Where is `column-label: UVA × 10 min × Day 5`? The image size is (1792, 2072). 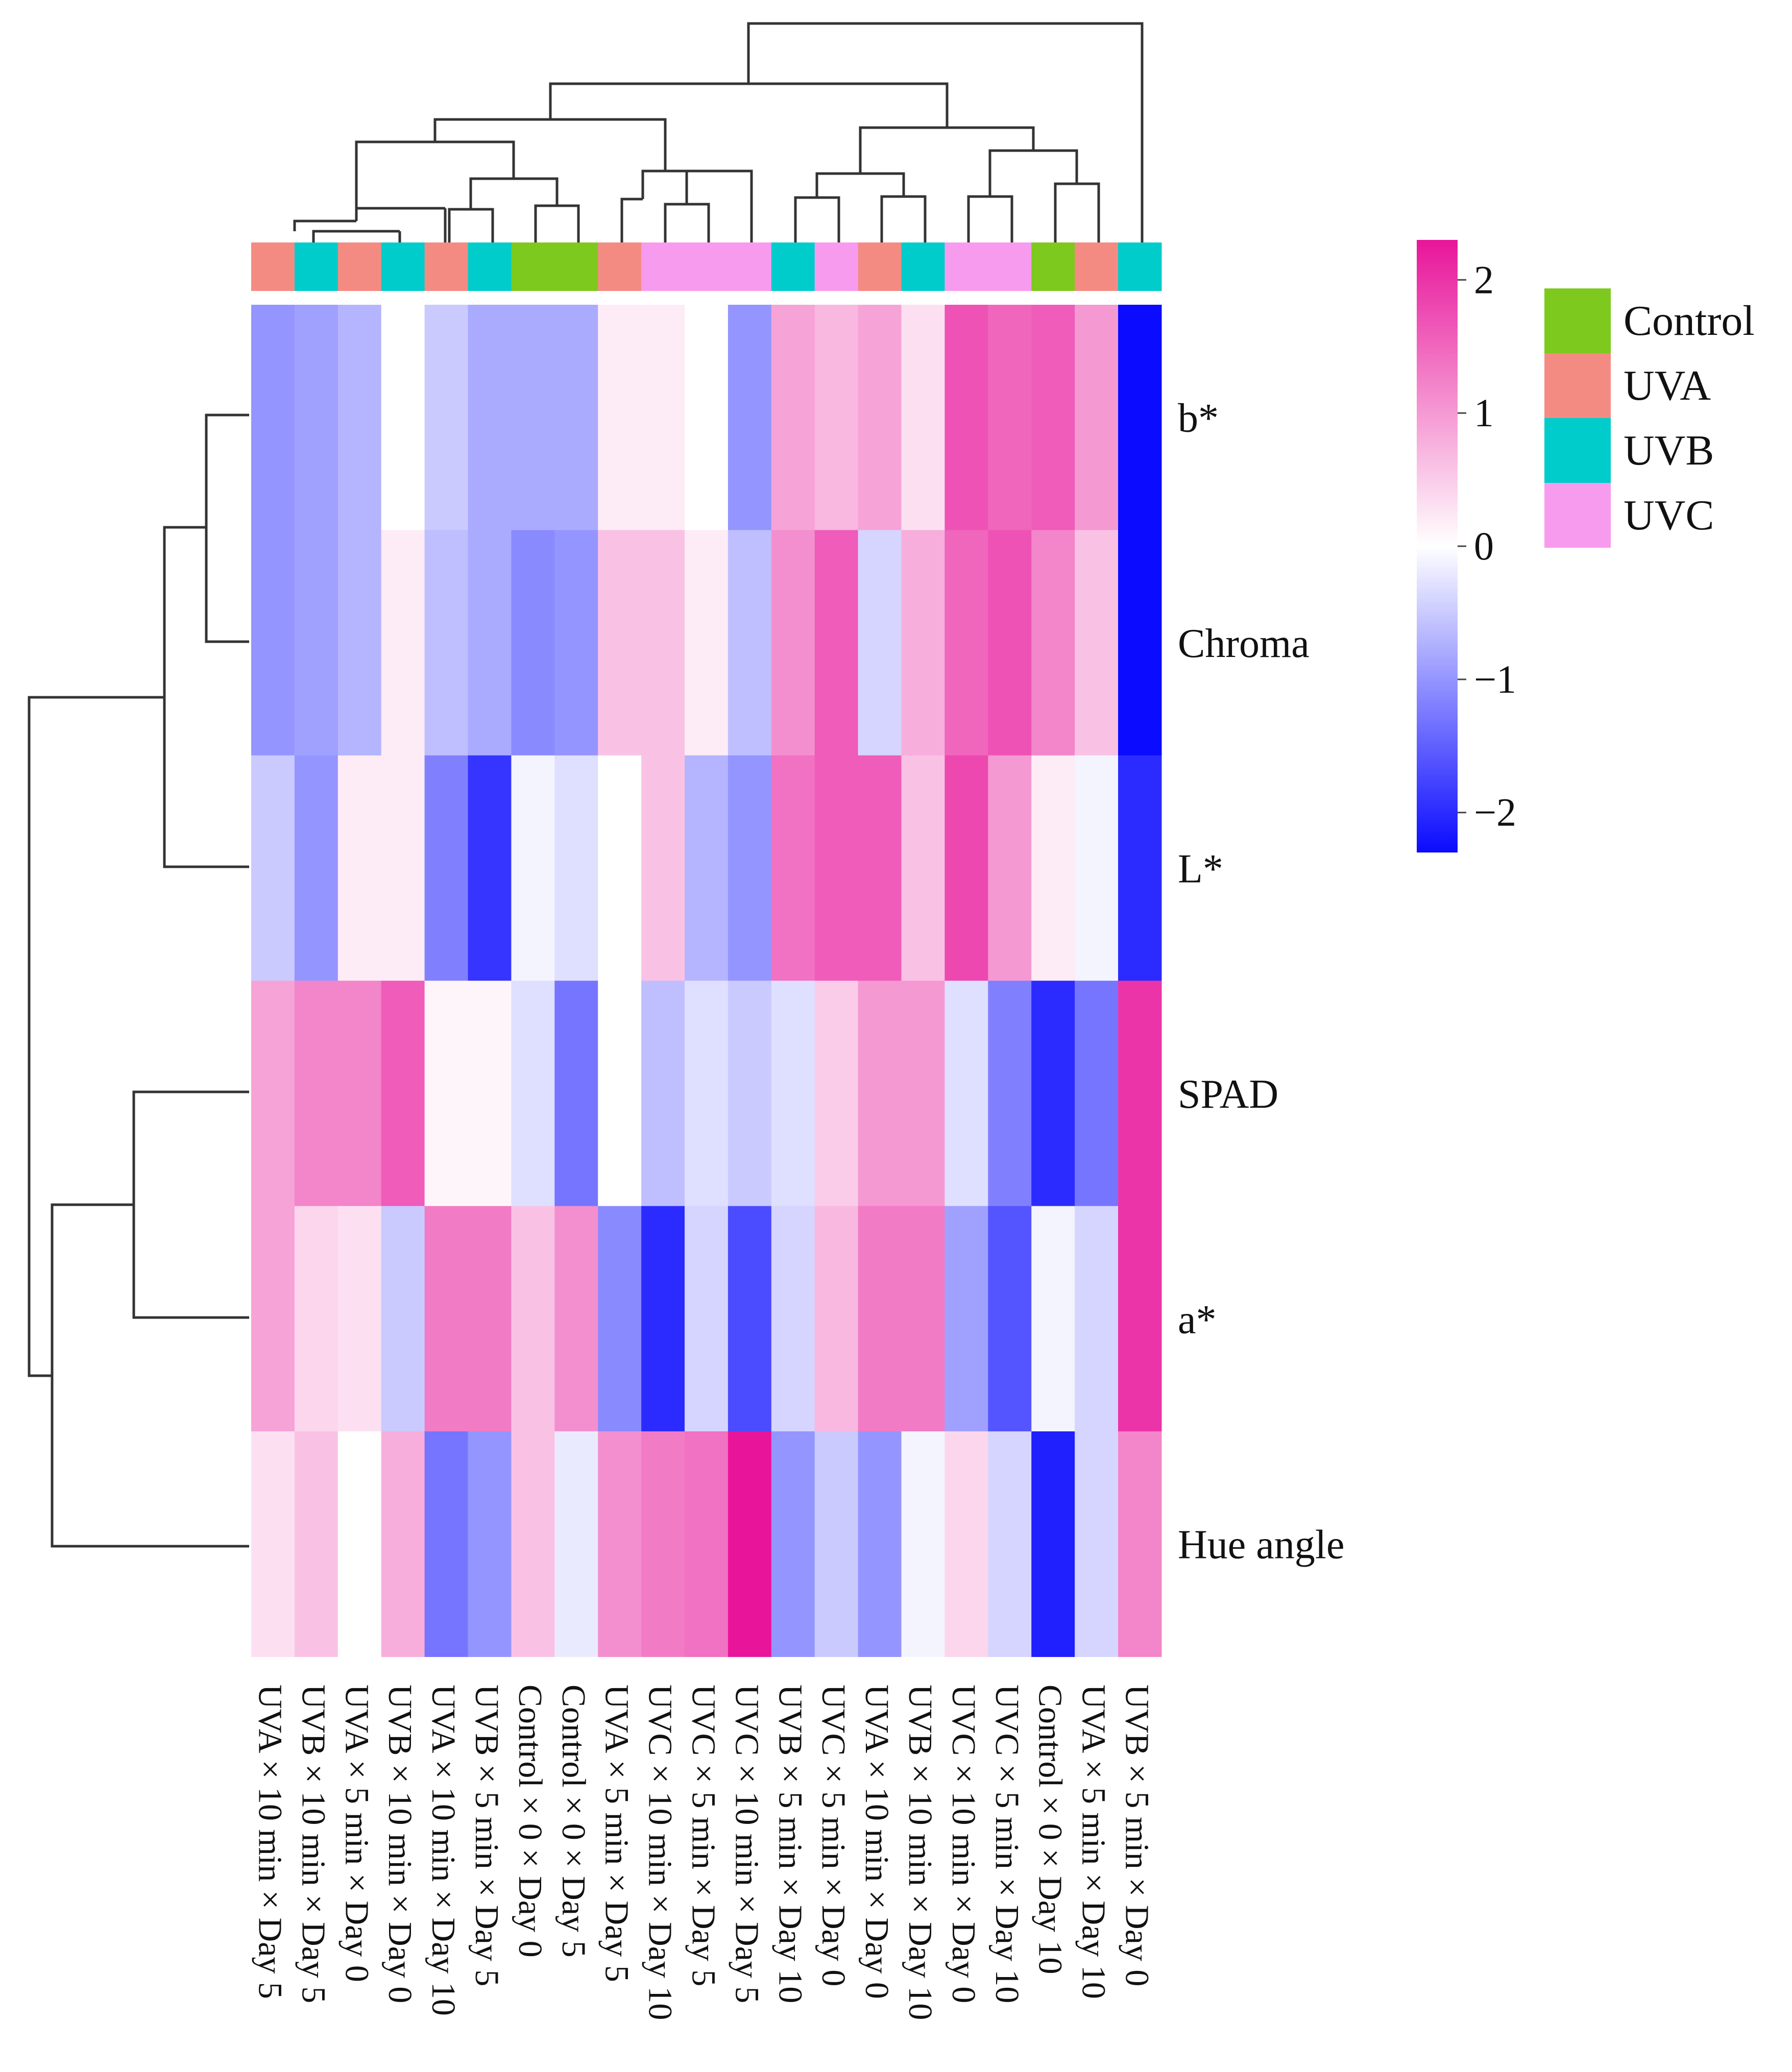 column-label: UVA × 10 min × Day 5 is located at coordinates (271, 1842).